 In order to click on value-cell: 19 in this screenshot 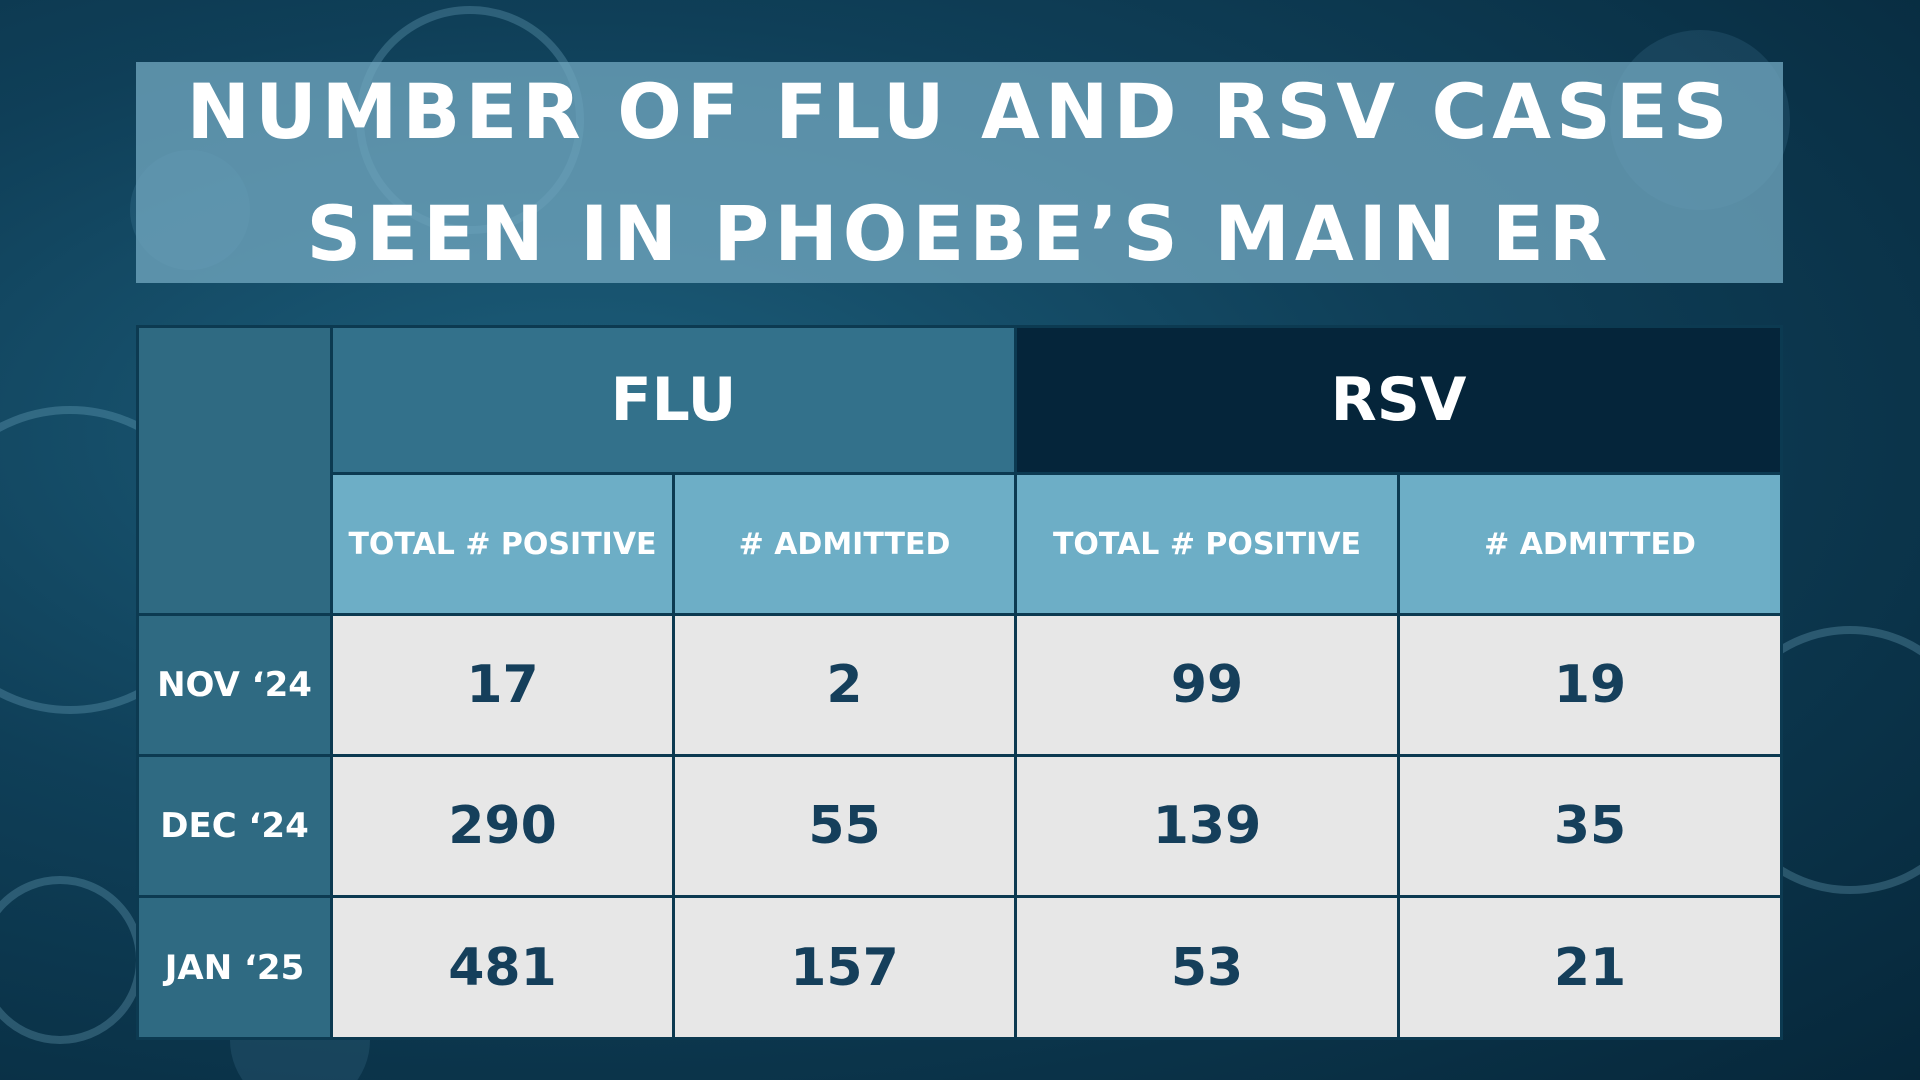, I will do `click(1590, 685)`.